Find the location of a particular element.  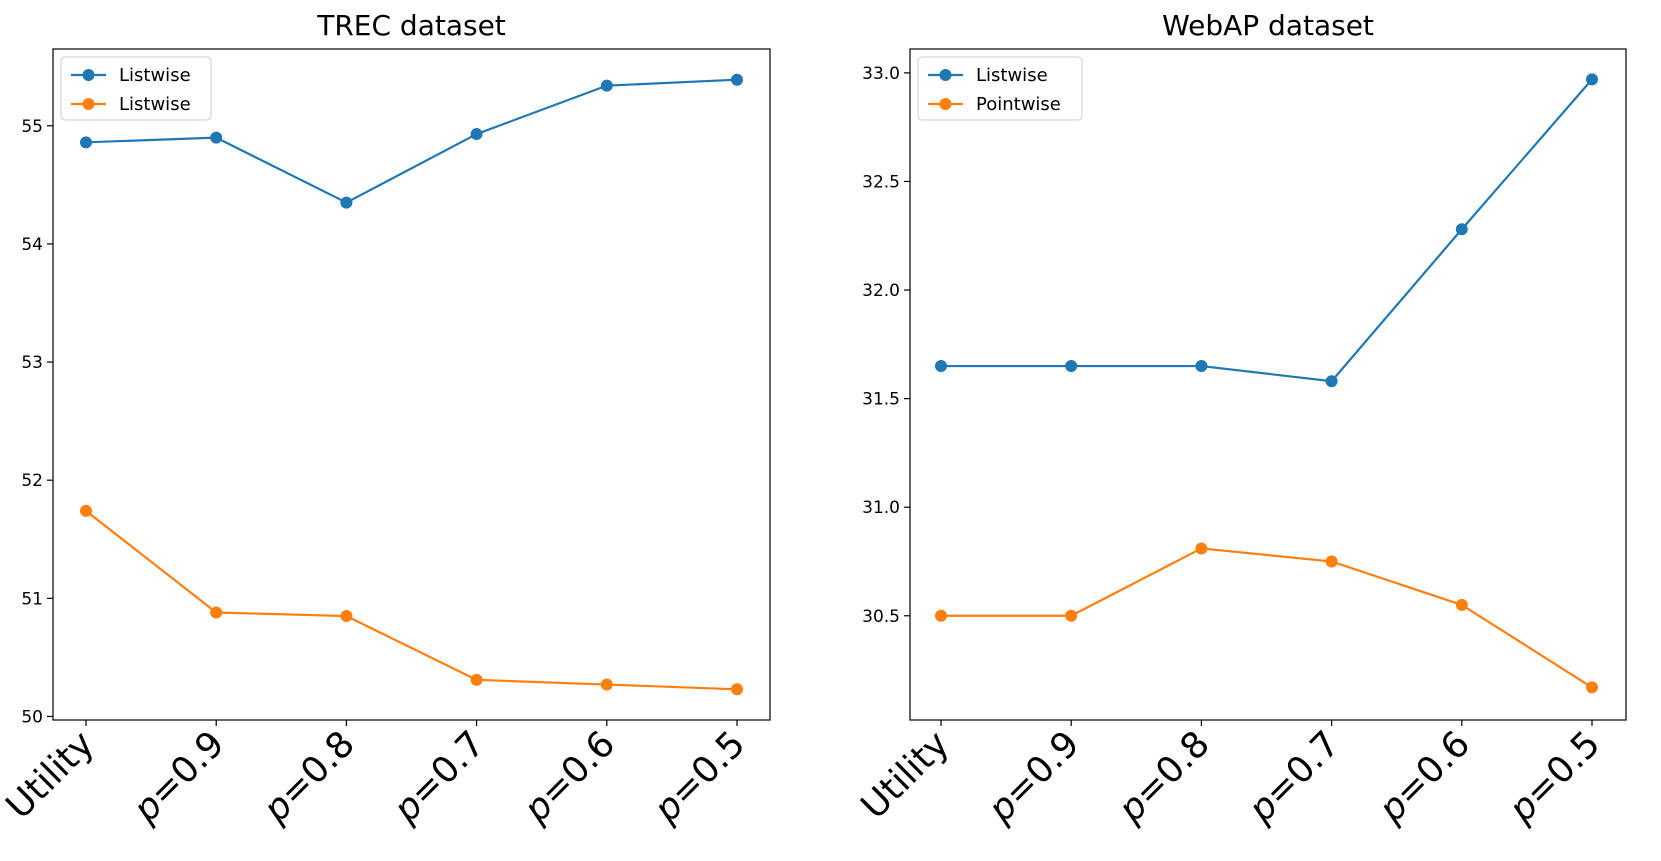

y-tick-label: 53 is located at coordinates (32, 363).